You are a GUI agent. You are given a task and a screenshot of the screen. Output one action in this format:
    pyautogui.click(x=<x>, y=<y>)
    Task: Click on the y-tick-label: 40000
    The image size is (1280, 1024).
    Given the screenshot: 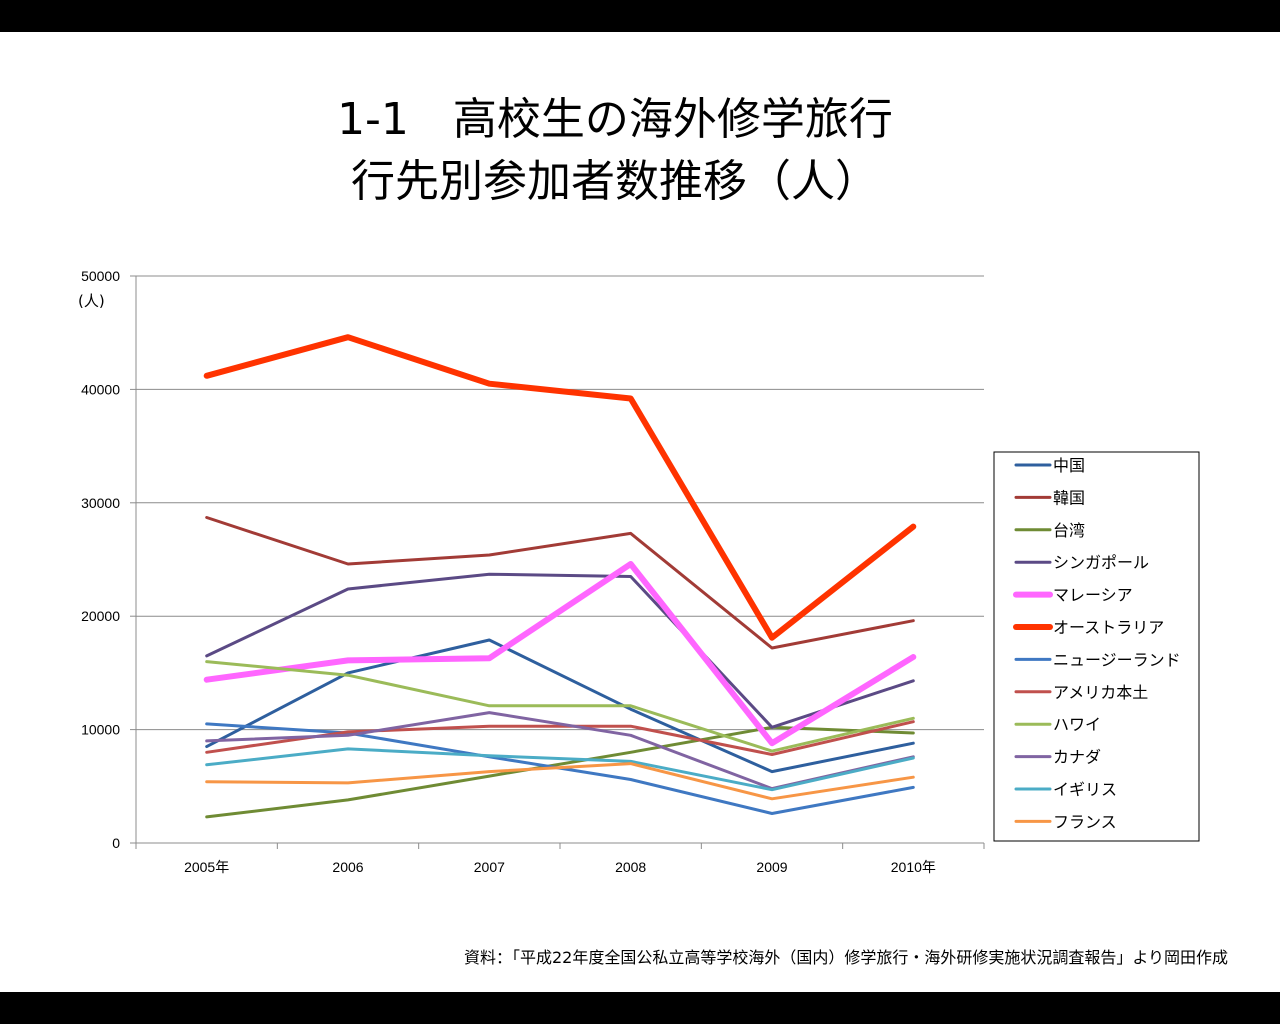 What is the action you would take?
    pyautogui.click(x=100, y=389)
    